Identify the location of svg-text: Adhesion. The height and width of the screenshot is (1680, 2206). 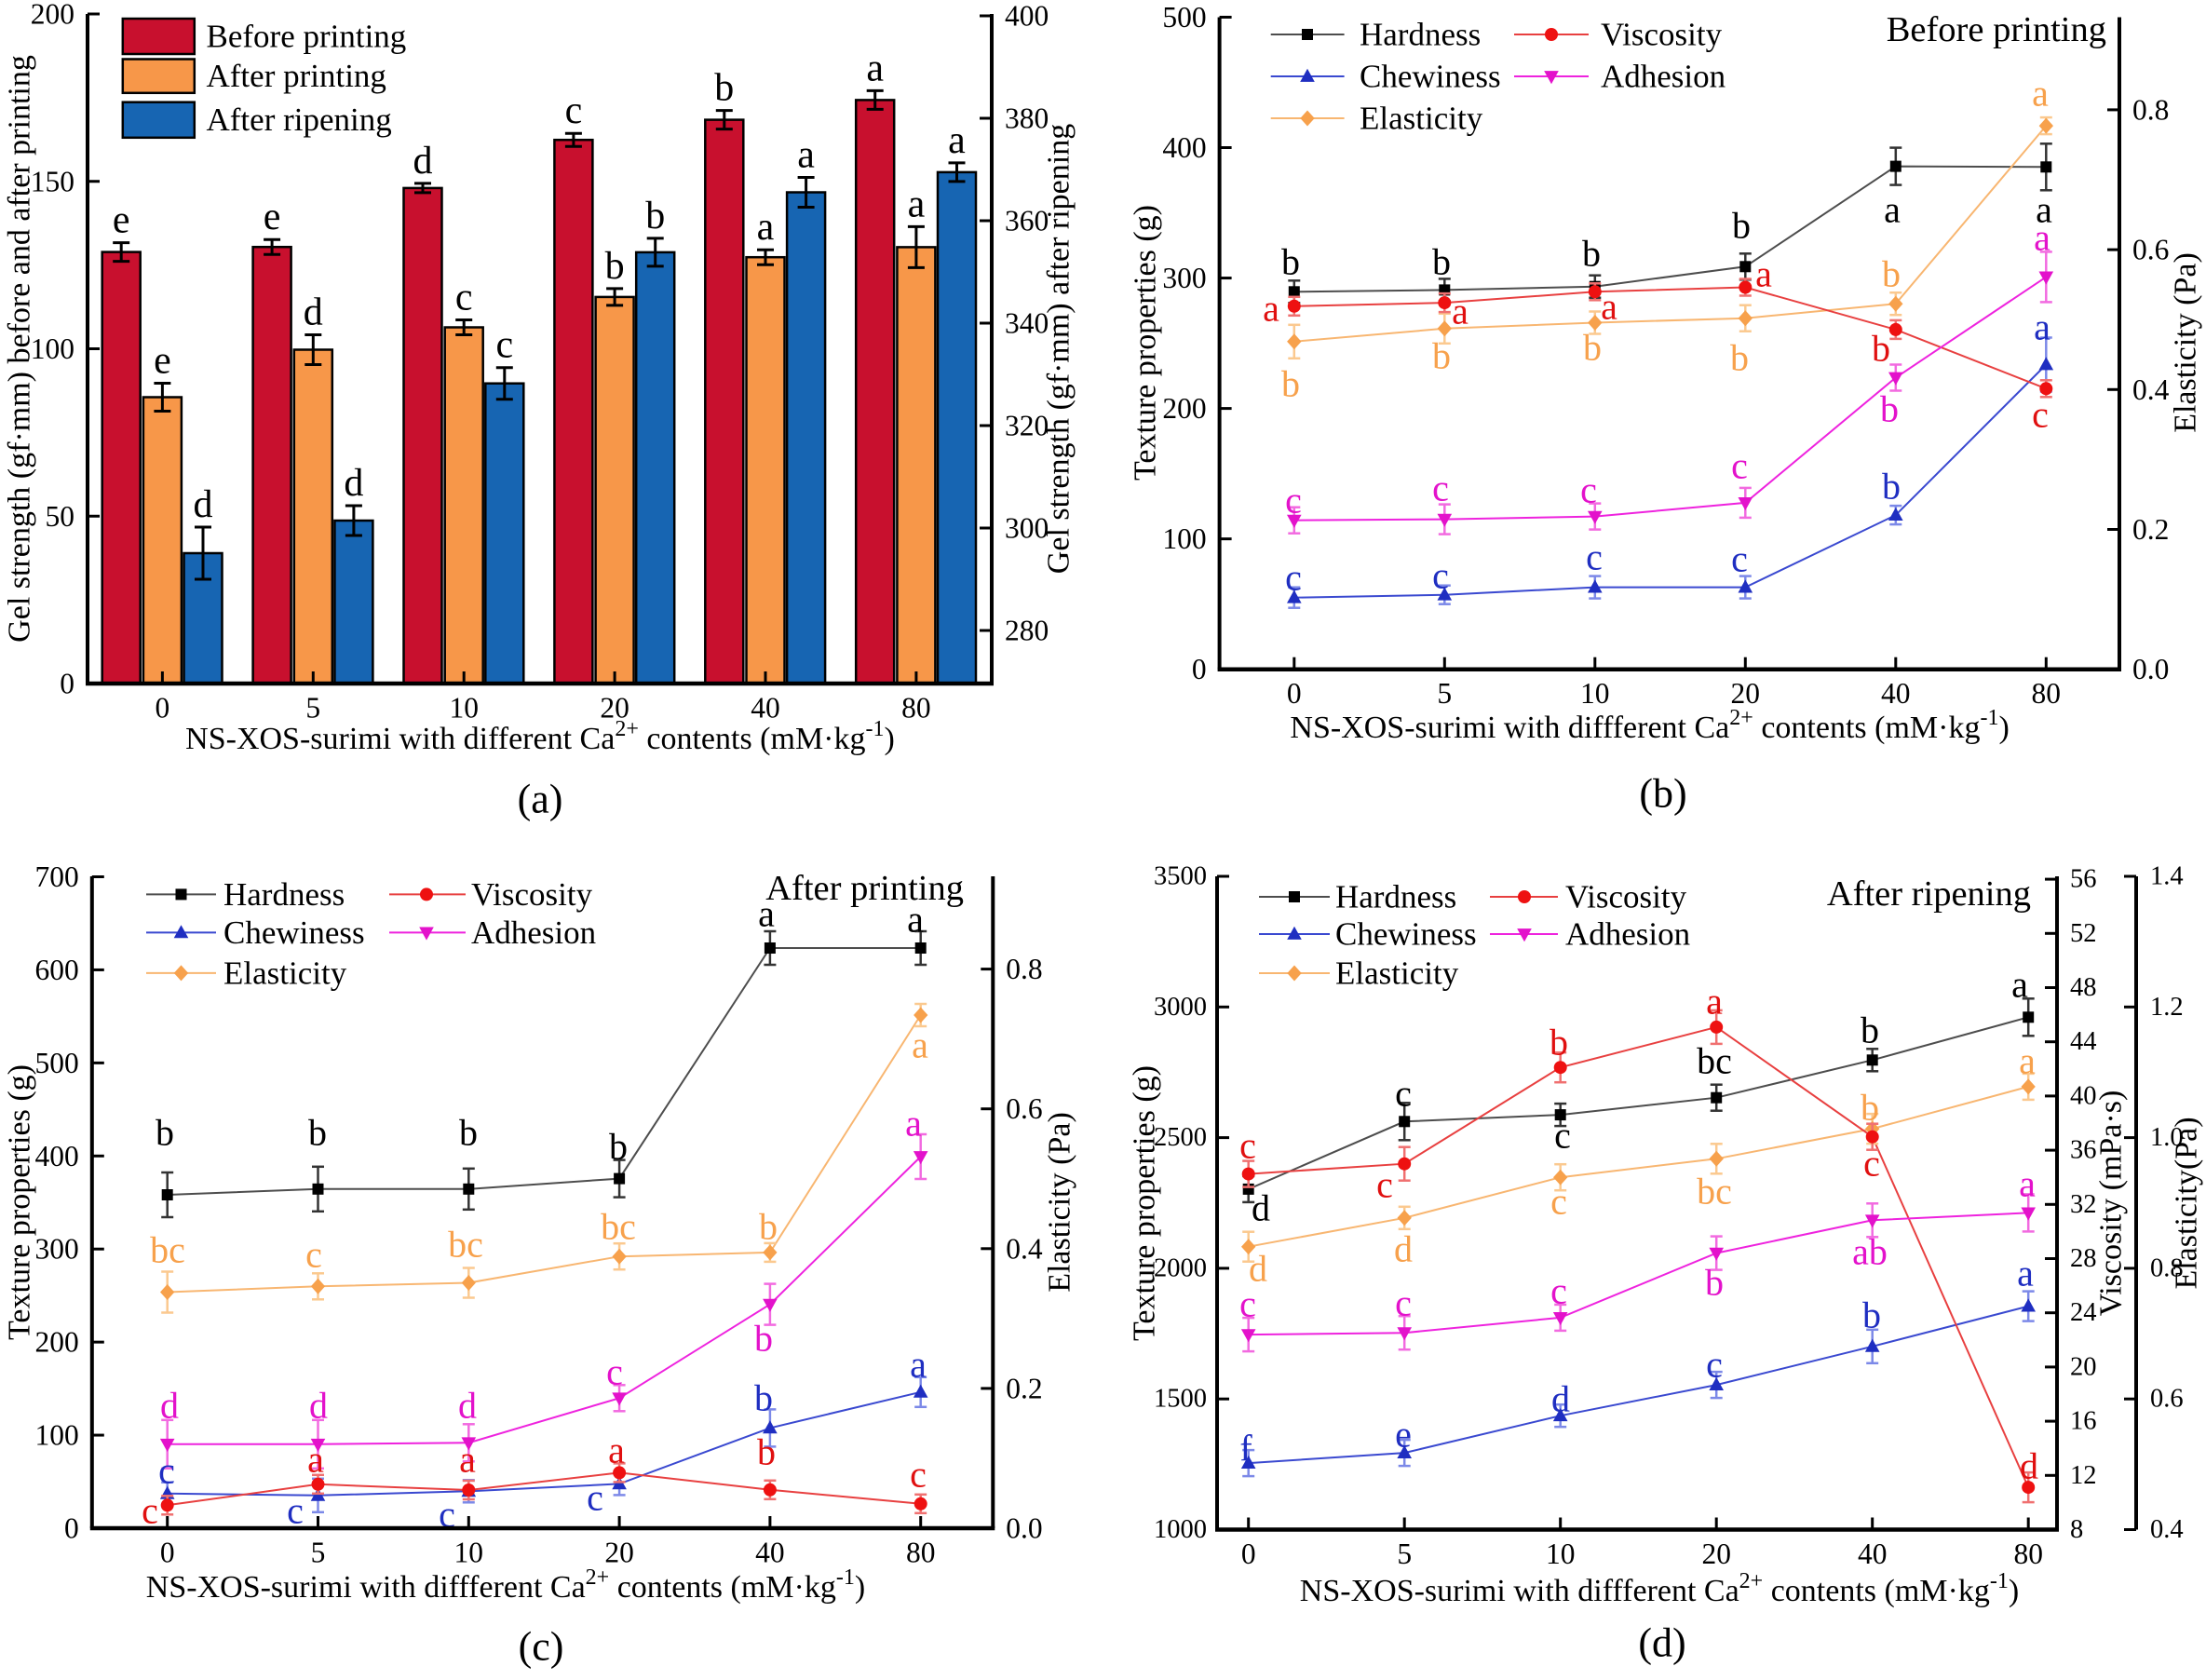
(1627, 934).